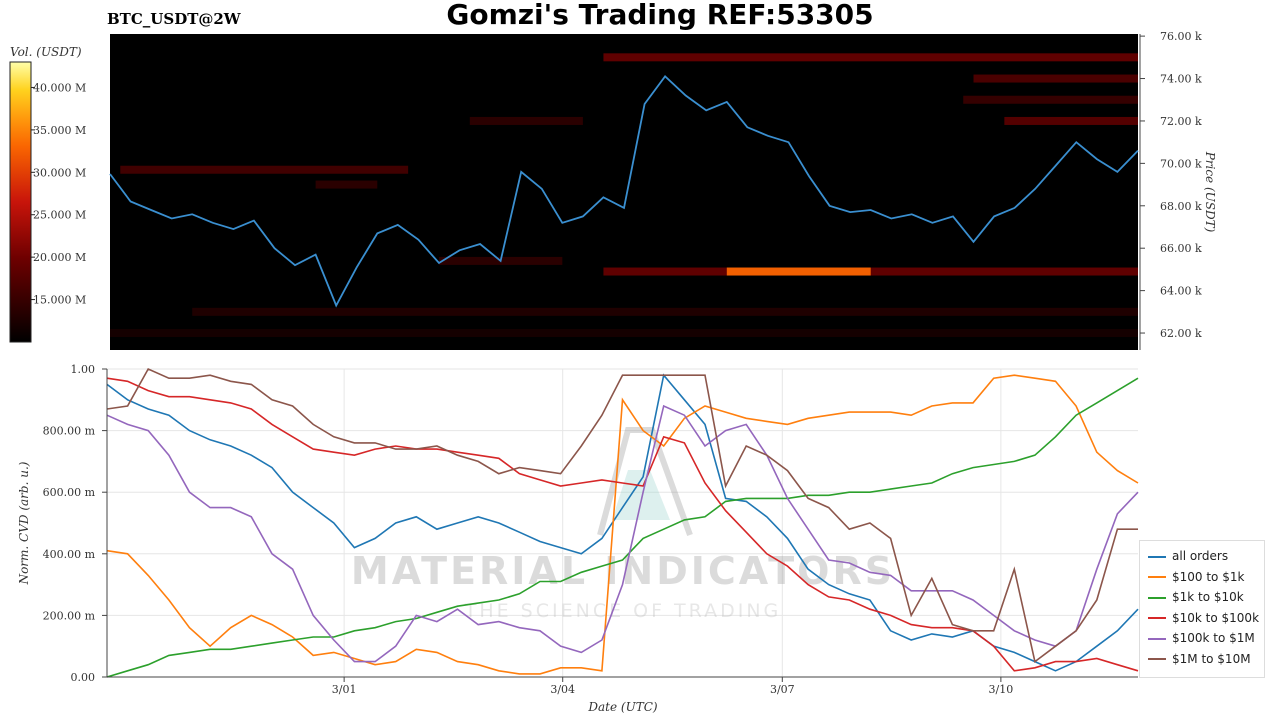 Image resolution: width=1280 pixels, height=720 pixels. What do you see at coordinates (1181, 163) in the screenshot?
I see `price-tick-label: 70.00 k` at bounding box center [1181, 163].